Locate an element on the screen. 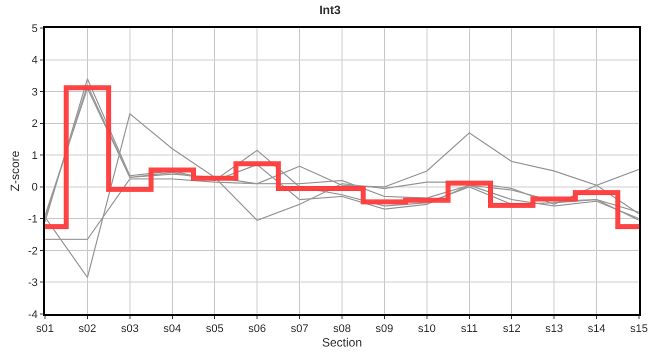  y-tick-label: 1 is located at coordinates (35, 156).